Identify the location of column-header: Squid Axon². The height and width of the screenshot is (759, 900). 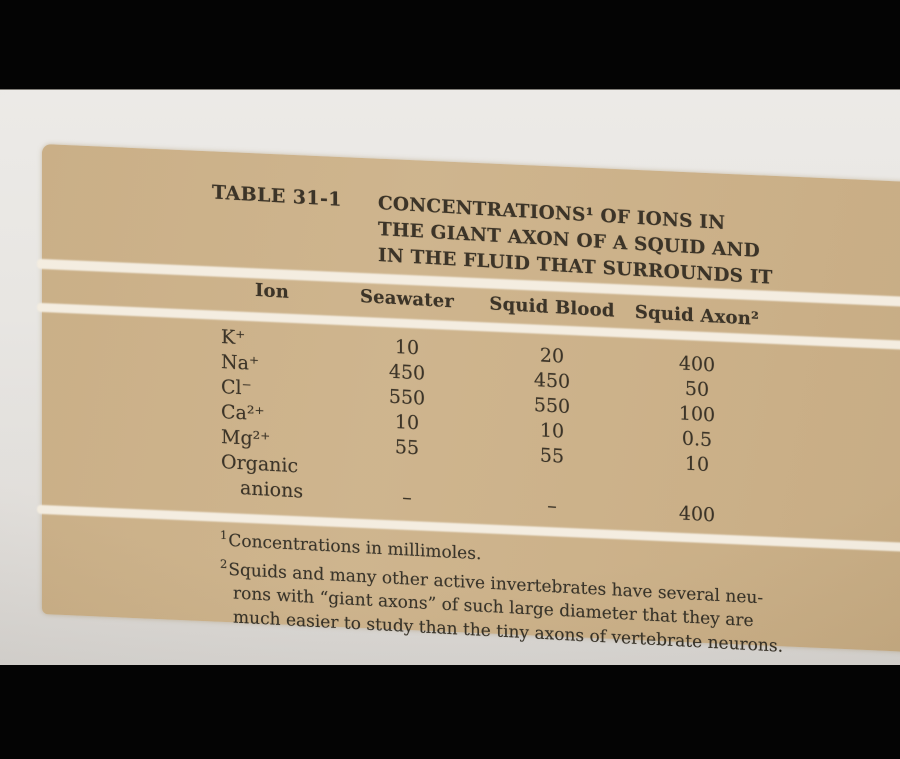
(697, 315).